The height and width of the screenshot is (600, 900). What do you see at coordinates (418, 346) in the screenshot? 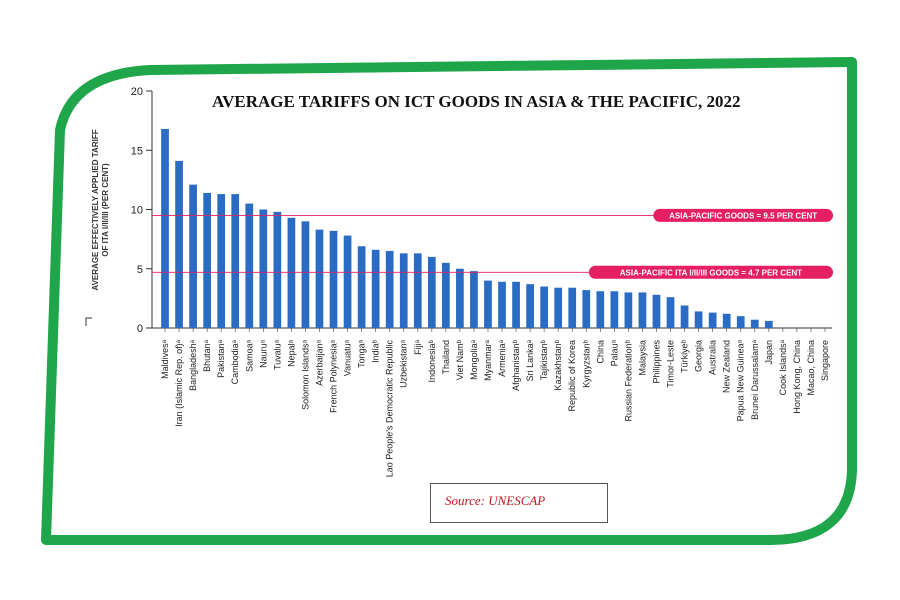
I see `x-tick-label: Fijiᵃ` at bounding box center [418, 346].